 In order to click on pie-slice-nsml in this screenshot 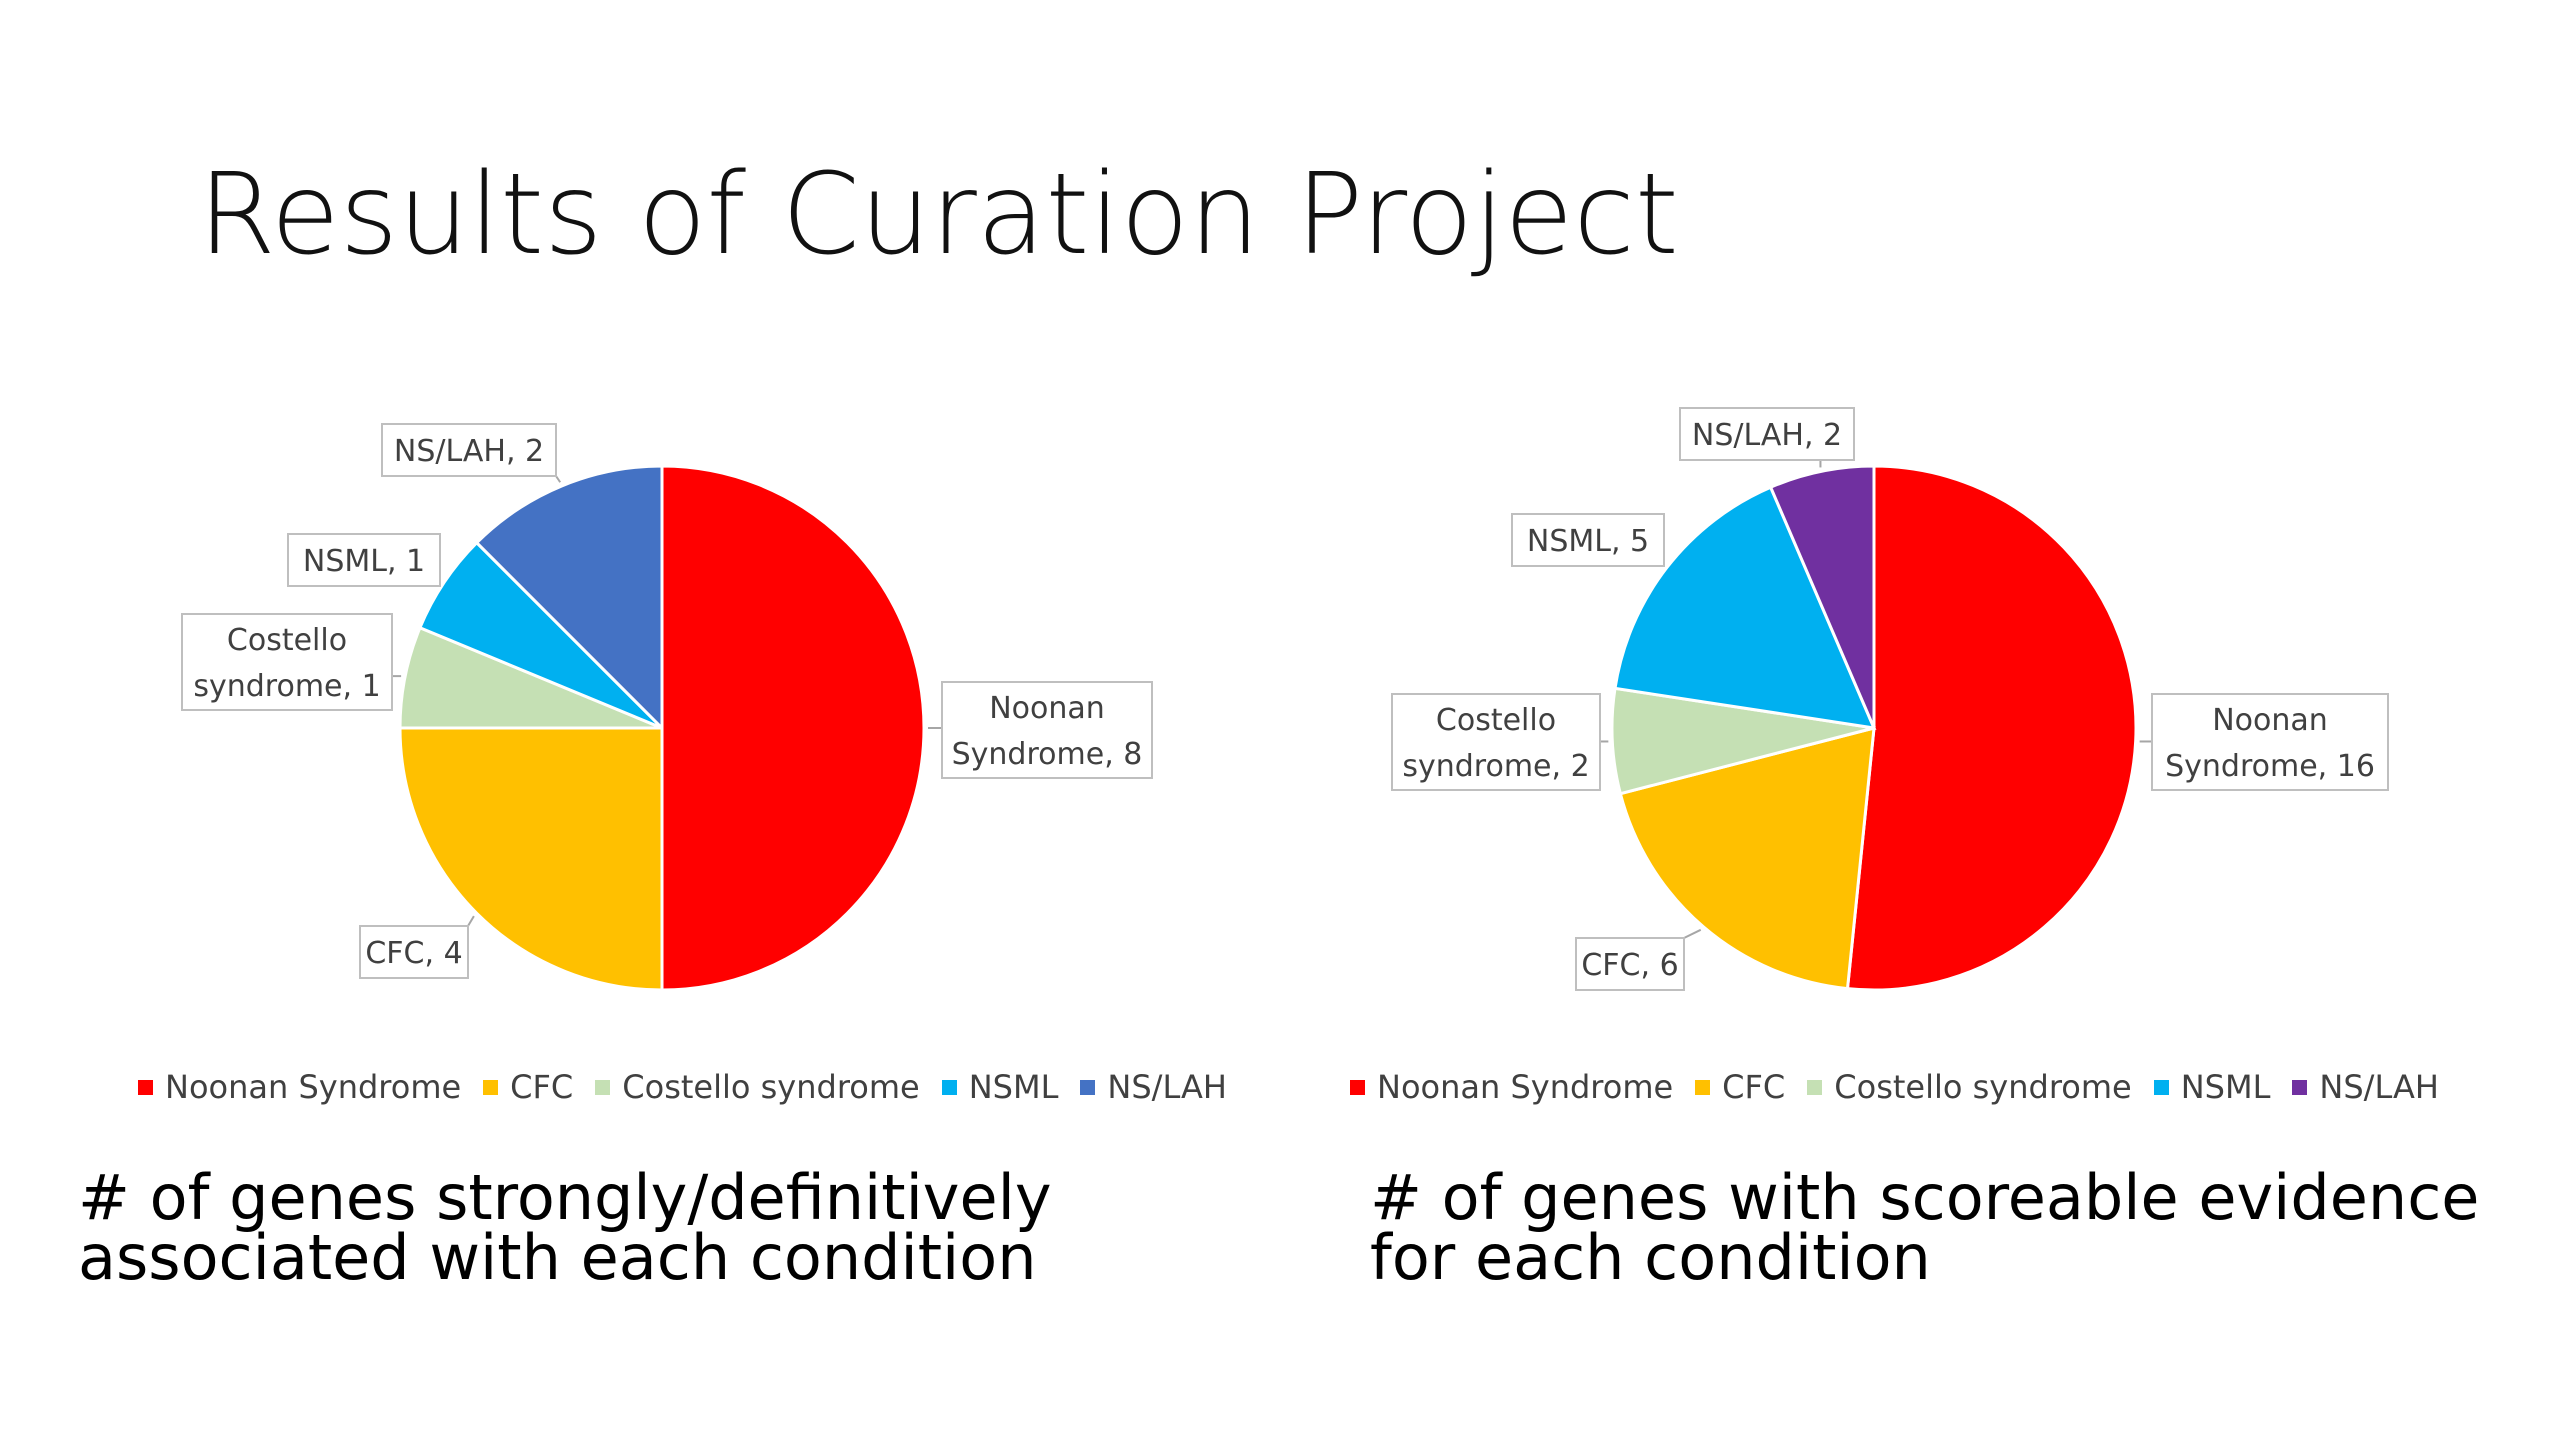, I will do `click(1745, 607)`.